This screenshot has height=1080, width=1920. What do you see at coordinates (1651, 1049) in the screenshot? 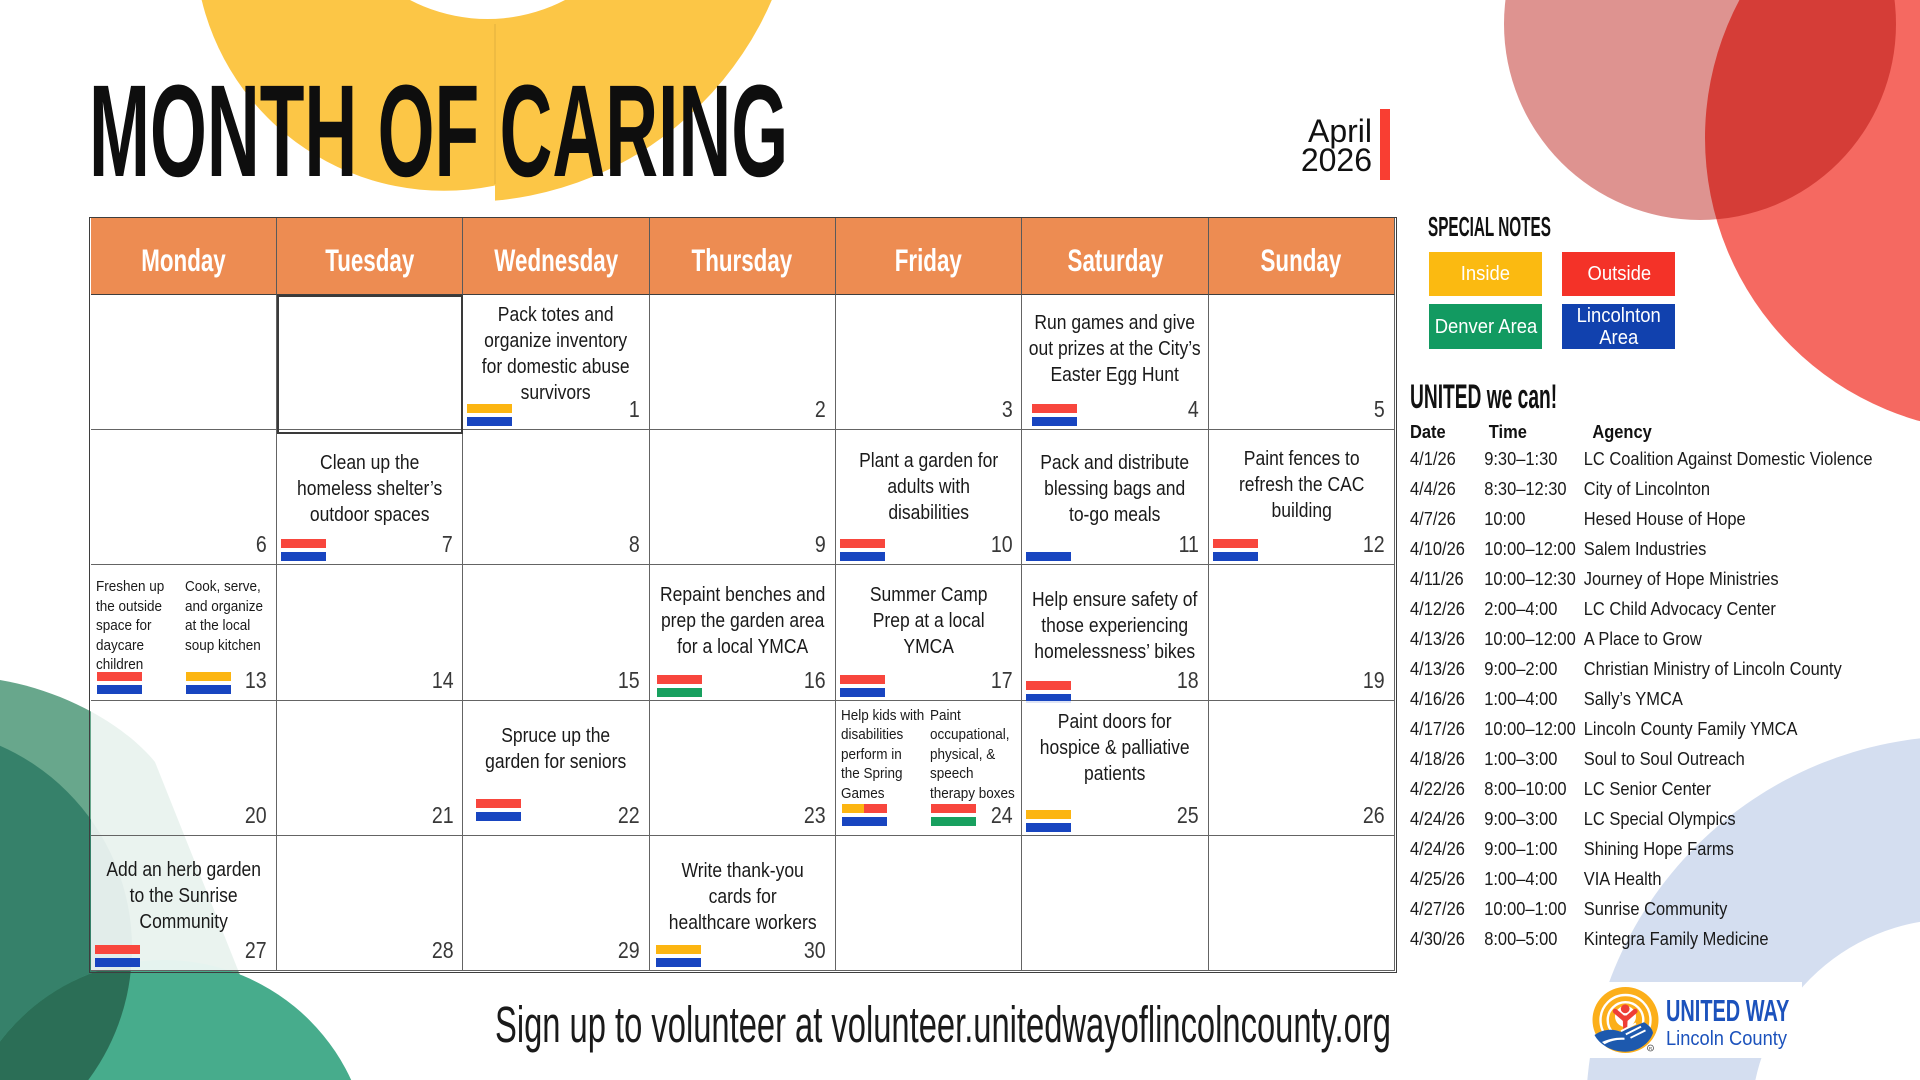
I see `svg-text: R` at bounding box center [1651, 1049].